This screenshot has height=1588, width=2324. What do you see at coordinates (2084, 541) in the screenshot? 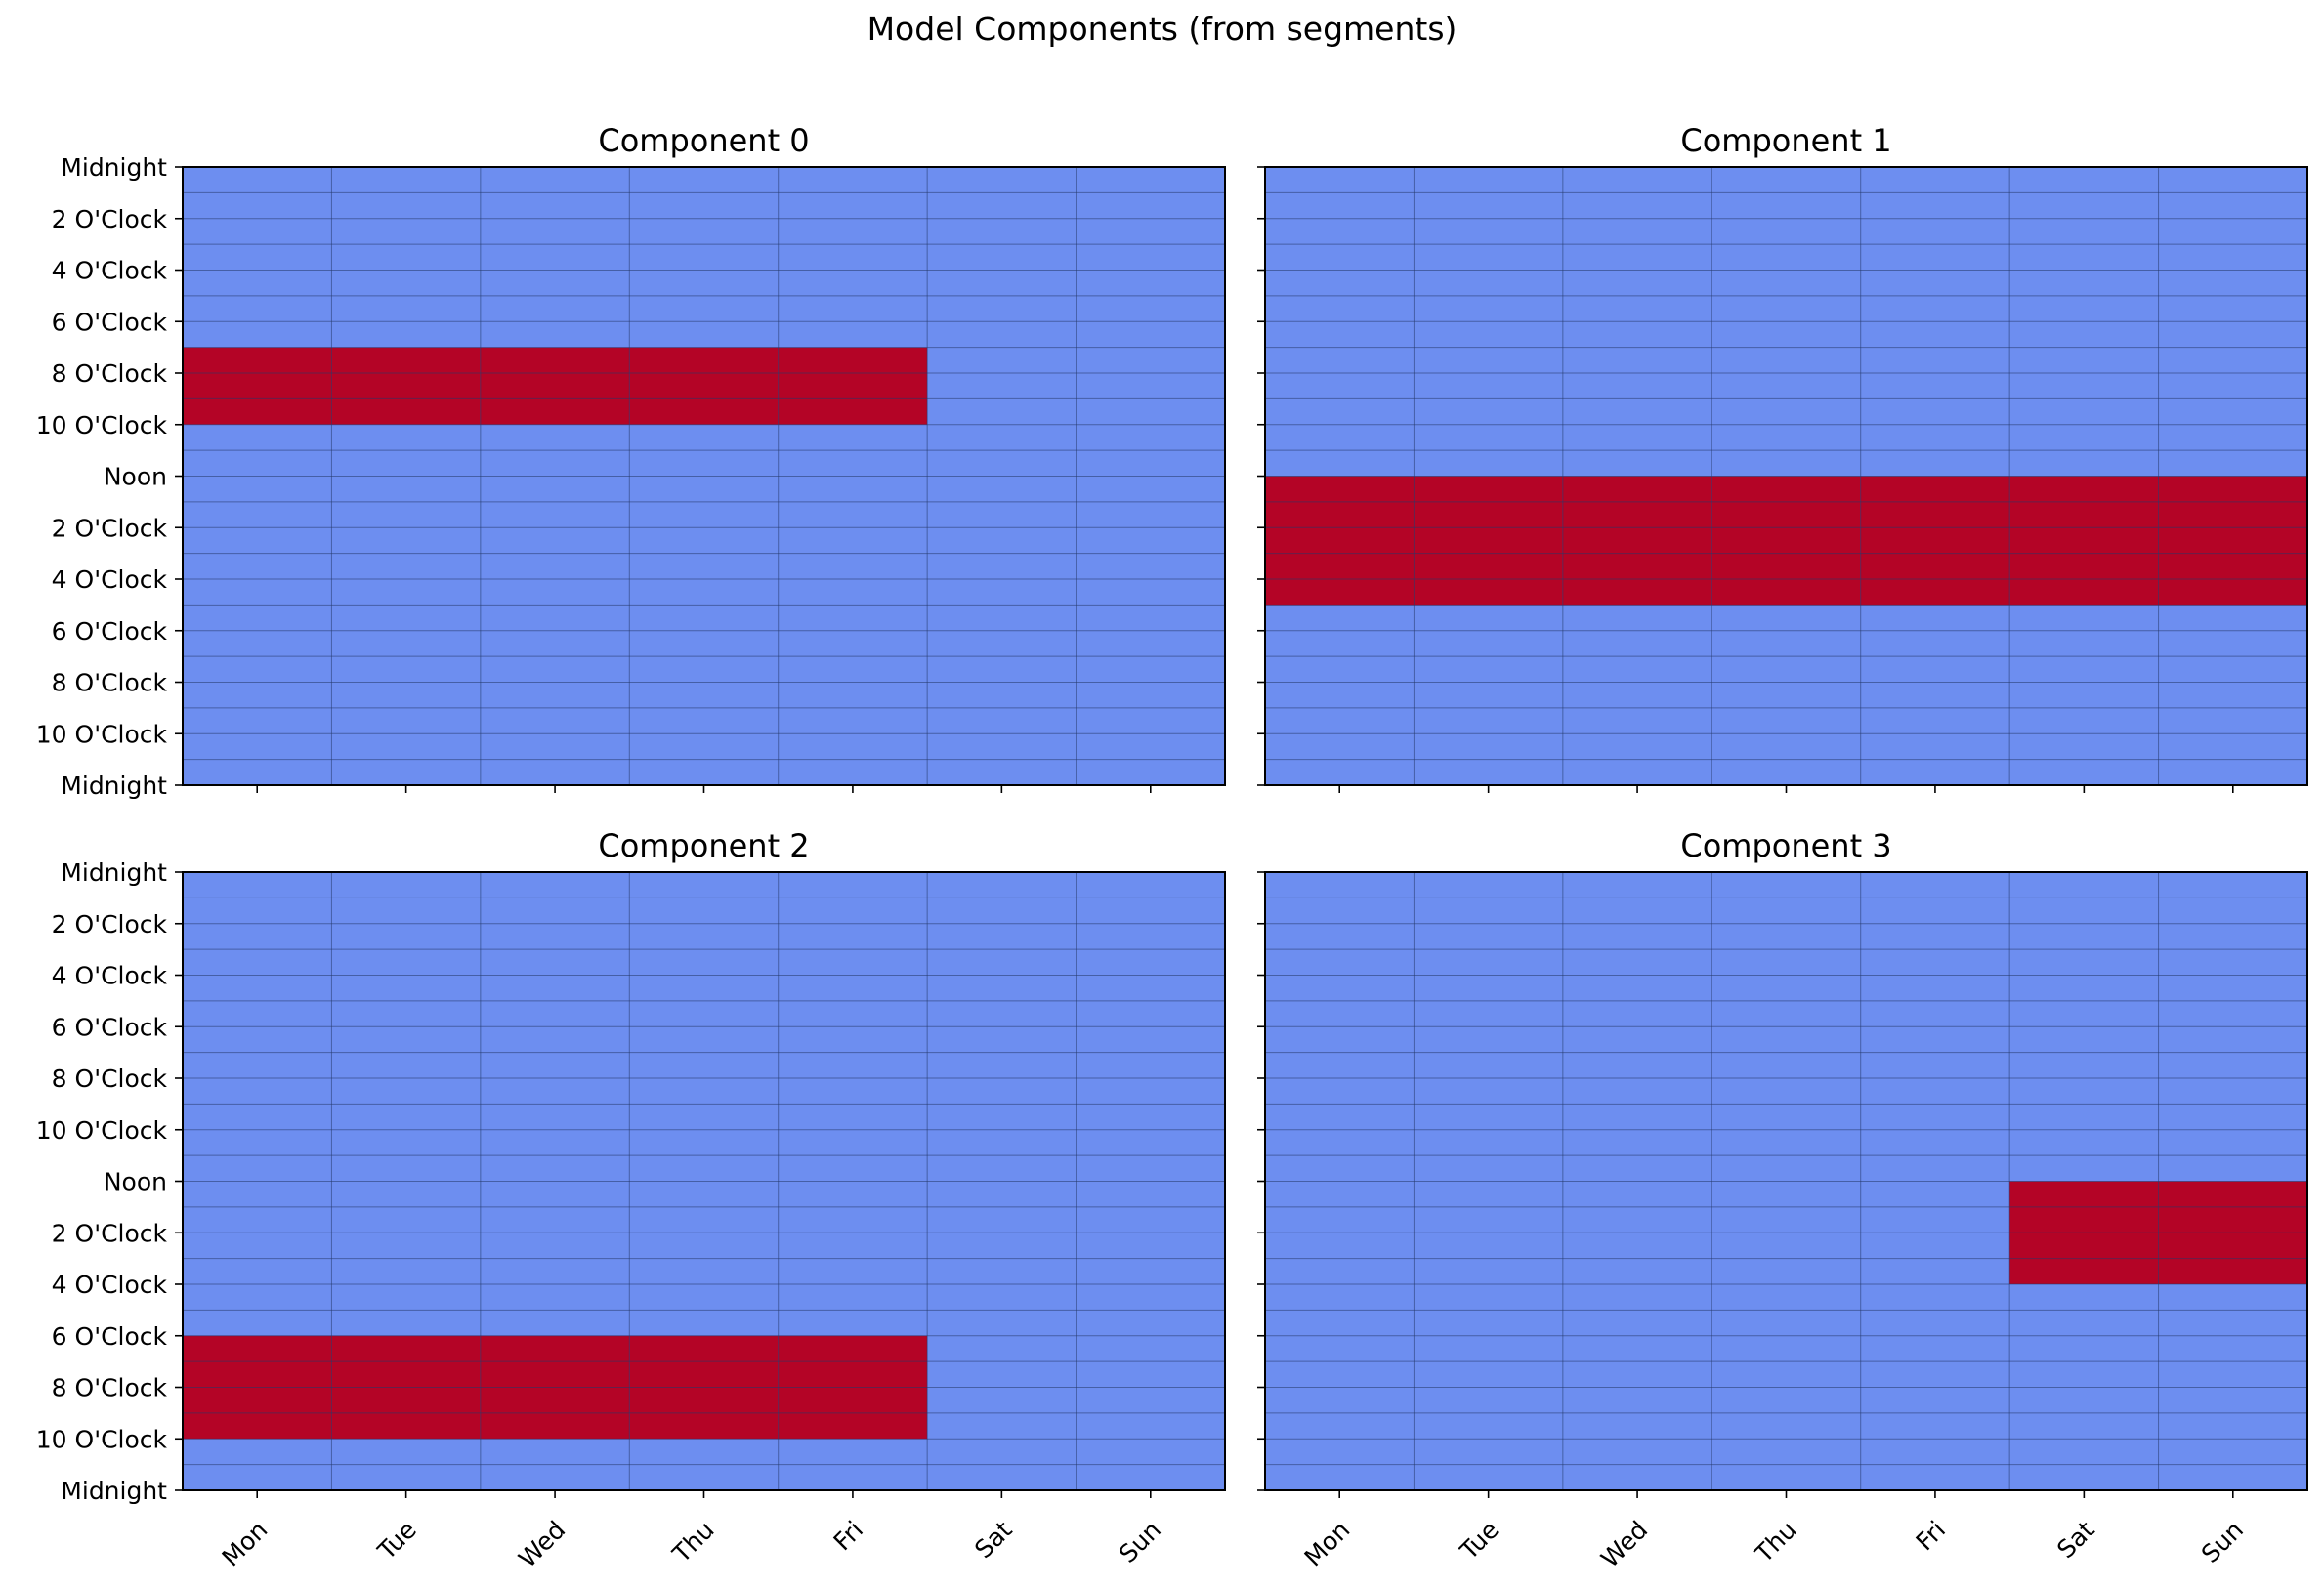
I see `heatmap-cell-high-sat` at bounding box center [2084, 541].